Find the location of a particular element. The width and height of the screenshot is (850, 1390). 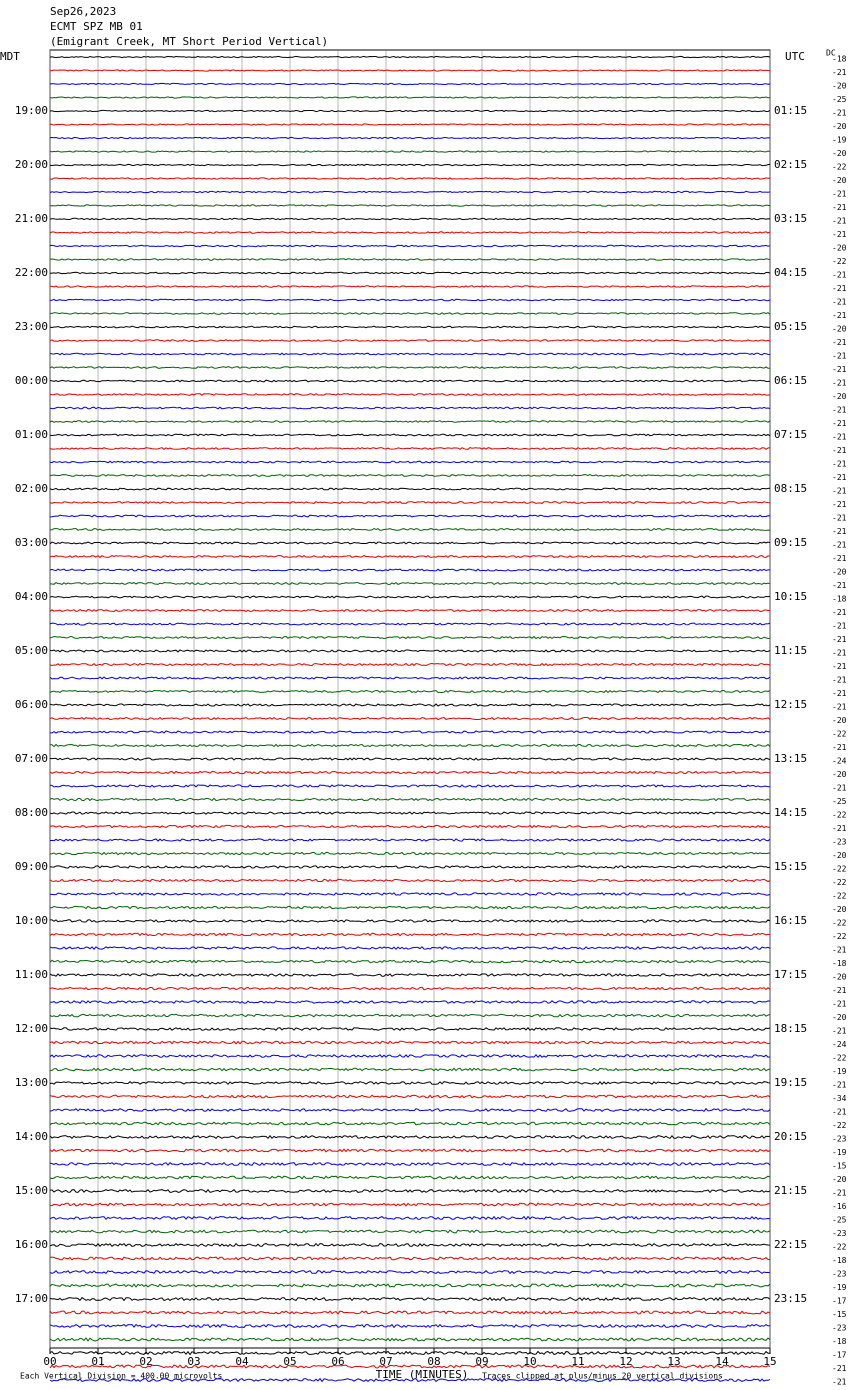

local-hour-label: 23:00 is located at coordinates (31, 326).